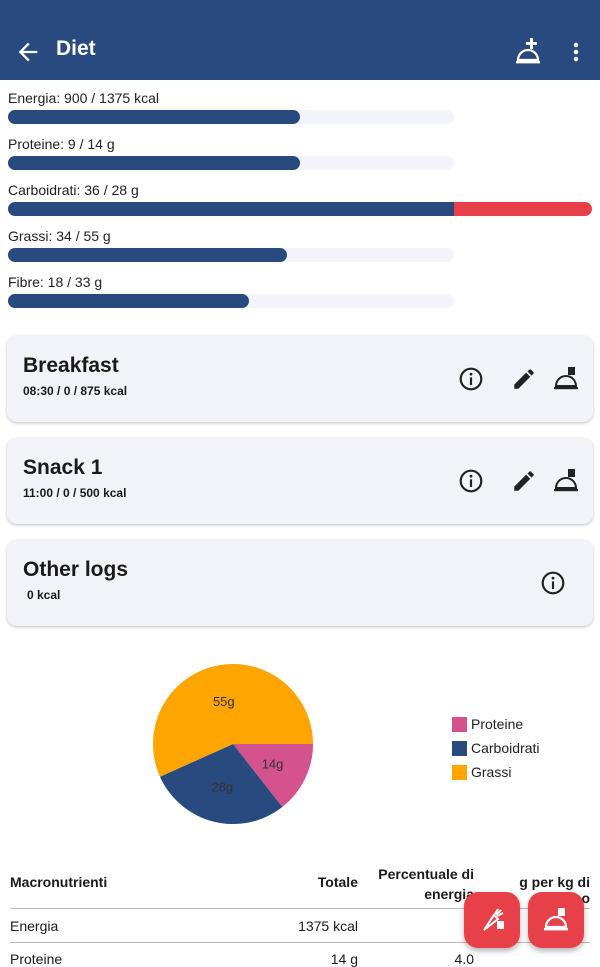 The height and width of the screenshot is (967, 600). What do you see at coordinates (273, 763) in the screenshot?
I see `pie-label-proteine: 14g` at bounding box center [273, 763].